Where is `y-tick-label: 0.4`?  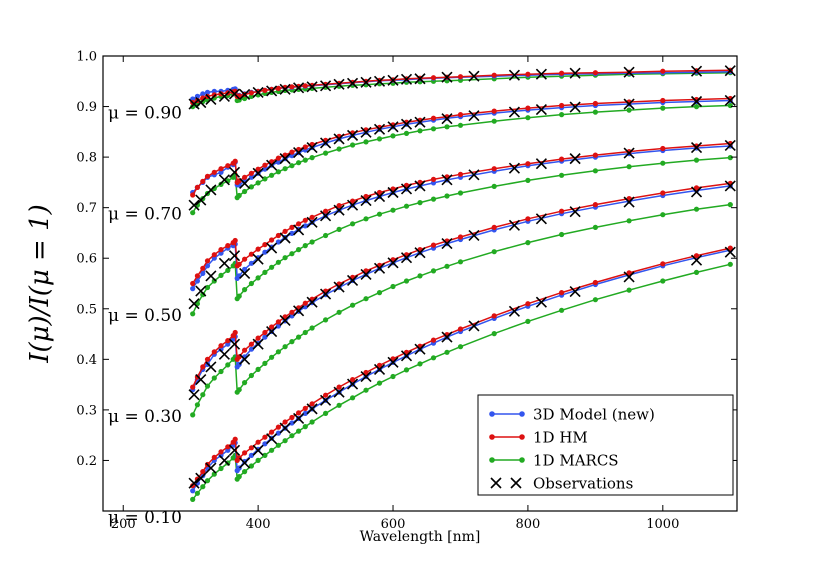 y-tick-label: 0.4 is located at coordinates (86, 360).